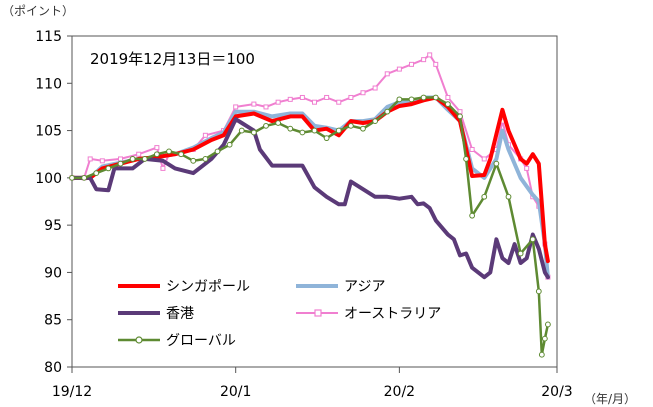 The height and width of the screenshot is (407, 653). I want to click on y-tick-label: 85, so click(53, 321).